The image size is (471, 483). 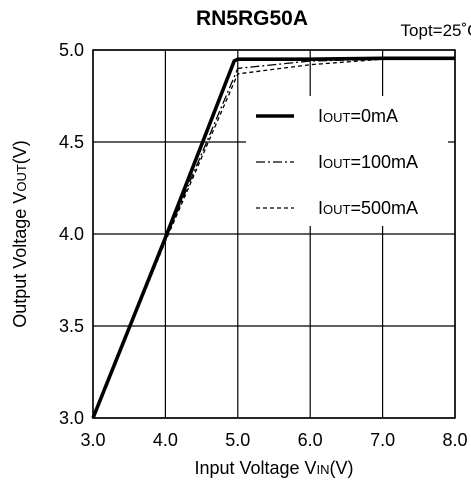 What do you see at coordinates (310, 440) in the screenshot?
I see `x-tick-label-3: 6.0` at bounding box center [310, 440].